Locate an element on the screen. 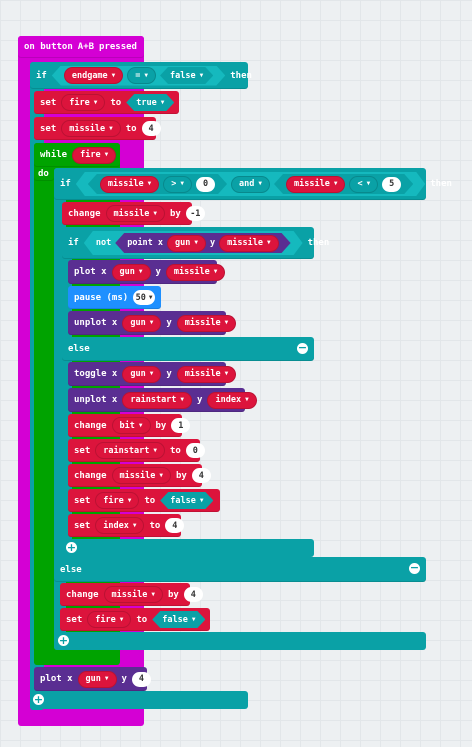  while-fire-header: while fire ▼ is located at coordinates (77, 155).